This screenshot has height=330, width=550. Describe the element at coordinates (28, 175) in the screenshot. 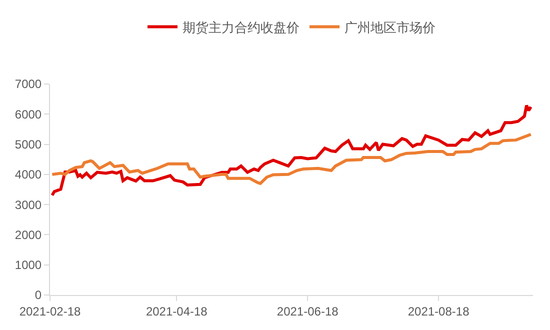

I see `y-tick-label: 4000` at that location.